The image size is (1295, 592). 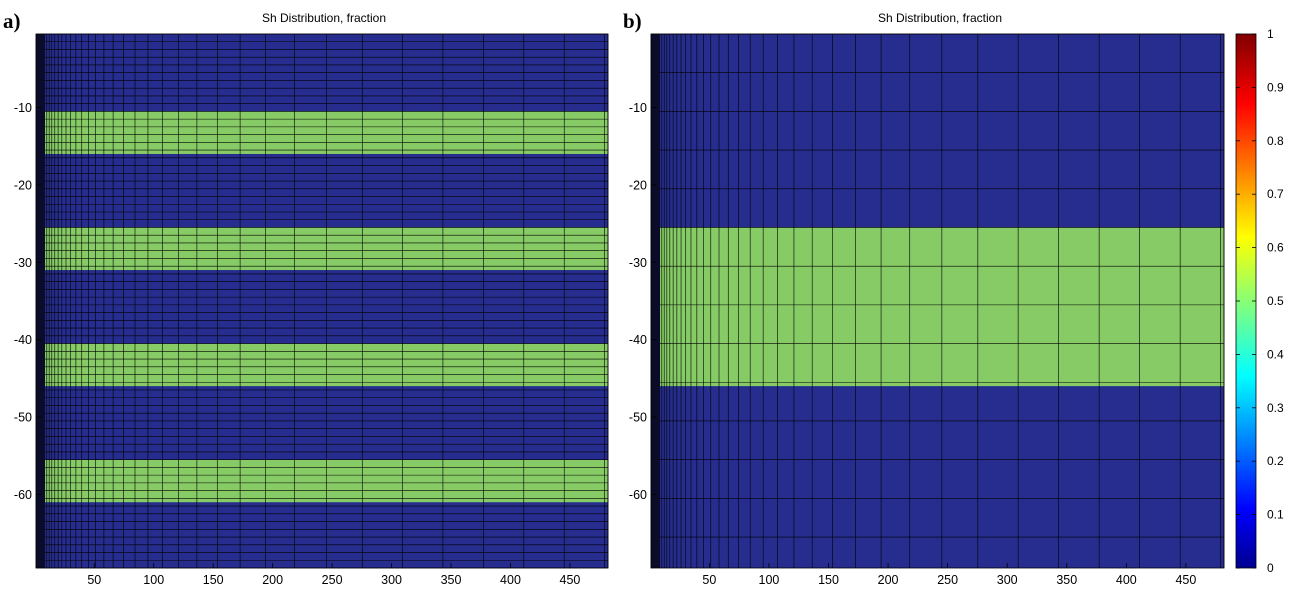 I want to click on panel-a-xtick-label: 150, so click(x=213, y=580).